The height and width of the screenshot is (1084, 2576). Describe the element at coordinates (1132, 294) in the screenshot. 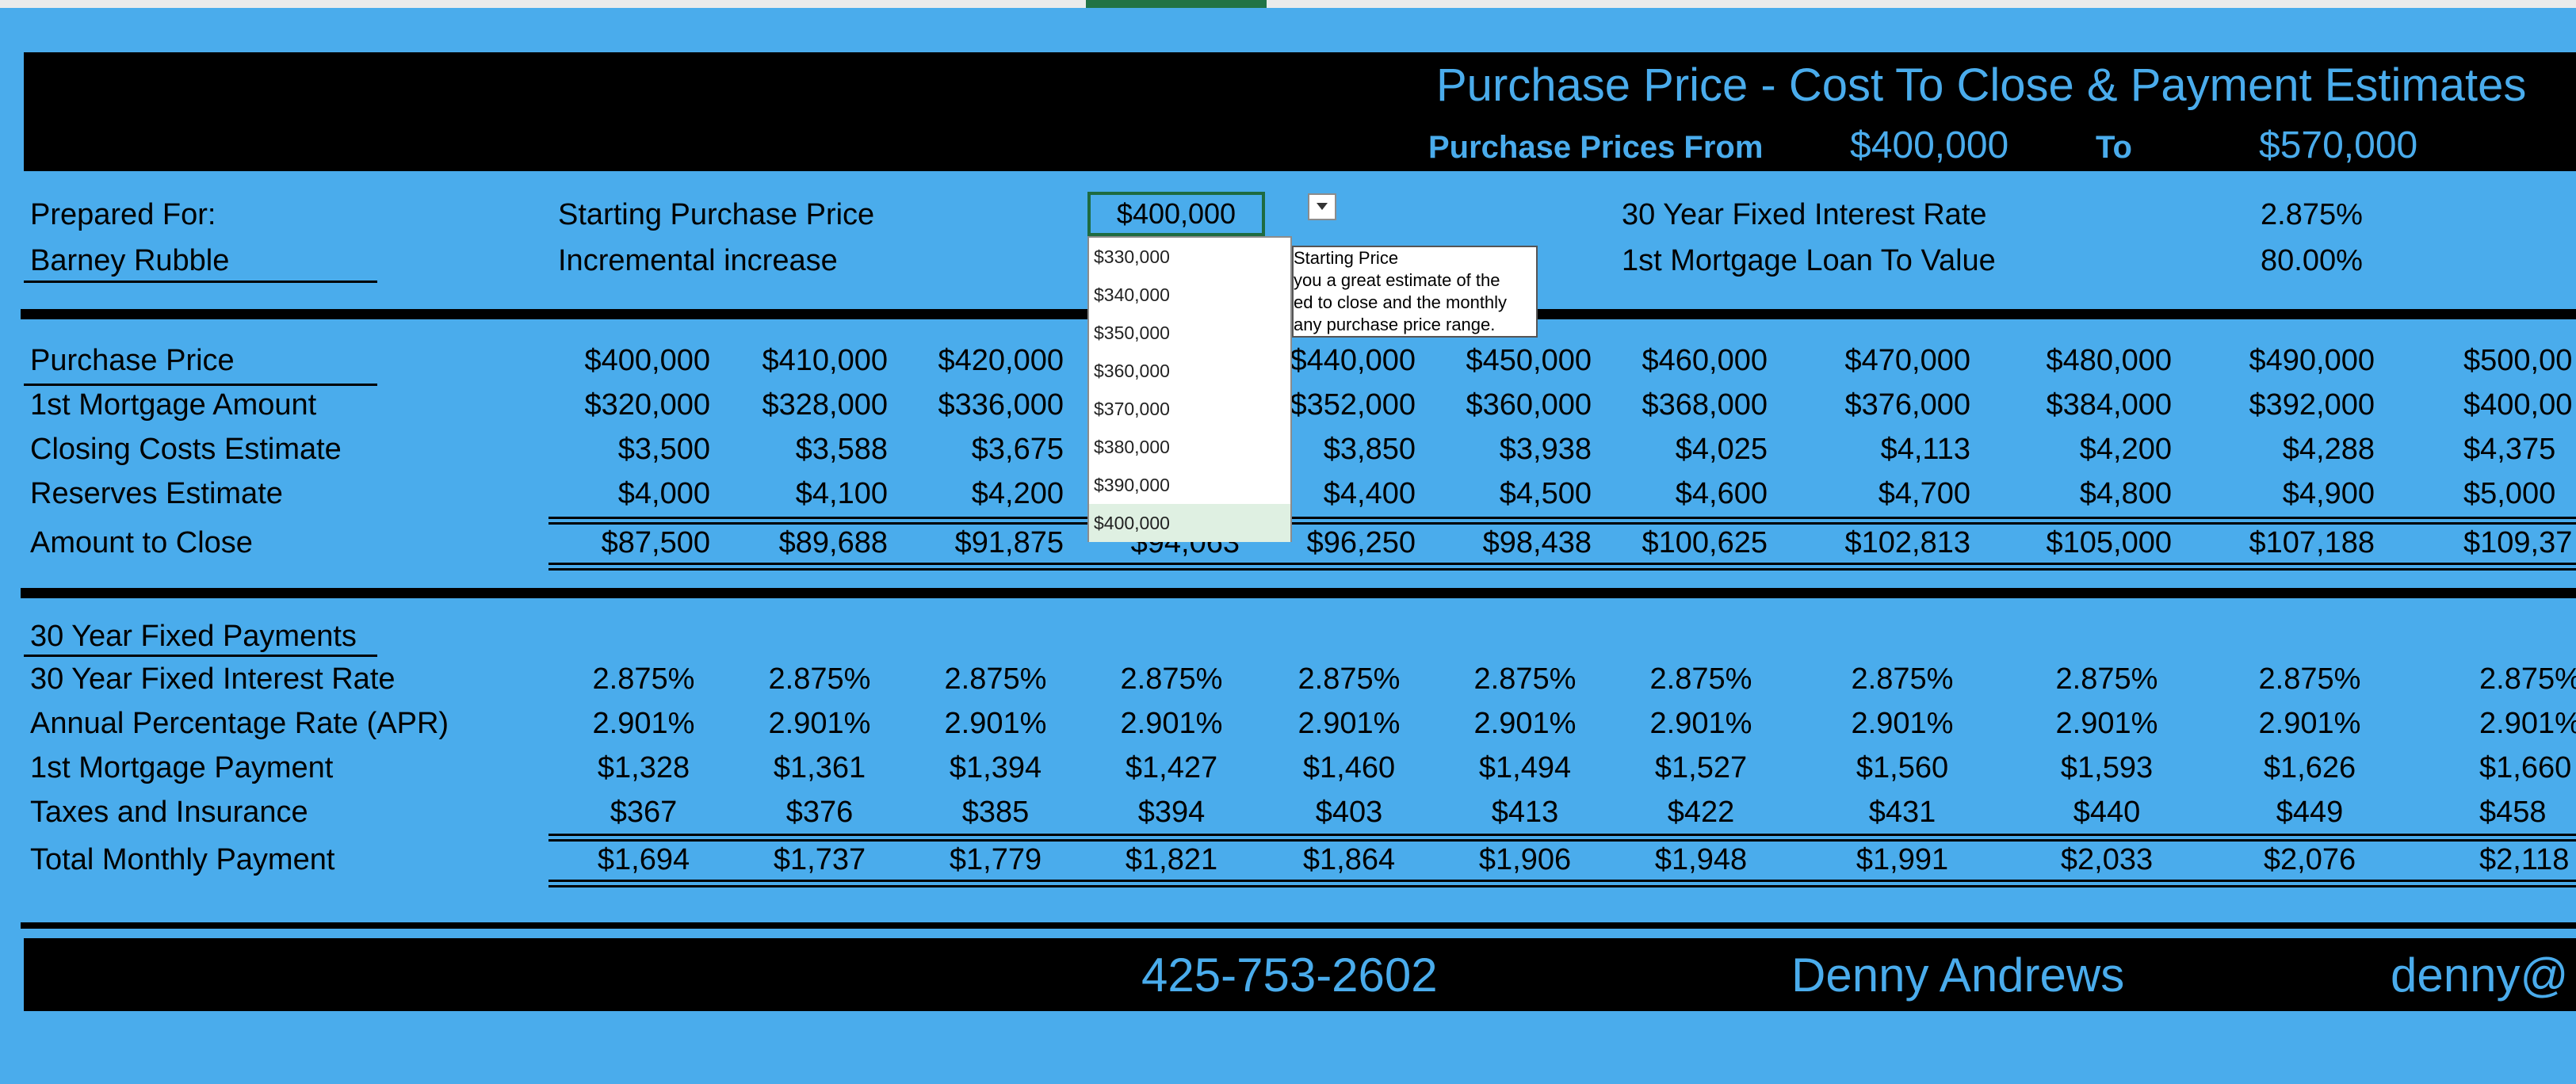

I see `dropdown-option: $340,000` at that location.